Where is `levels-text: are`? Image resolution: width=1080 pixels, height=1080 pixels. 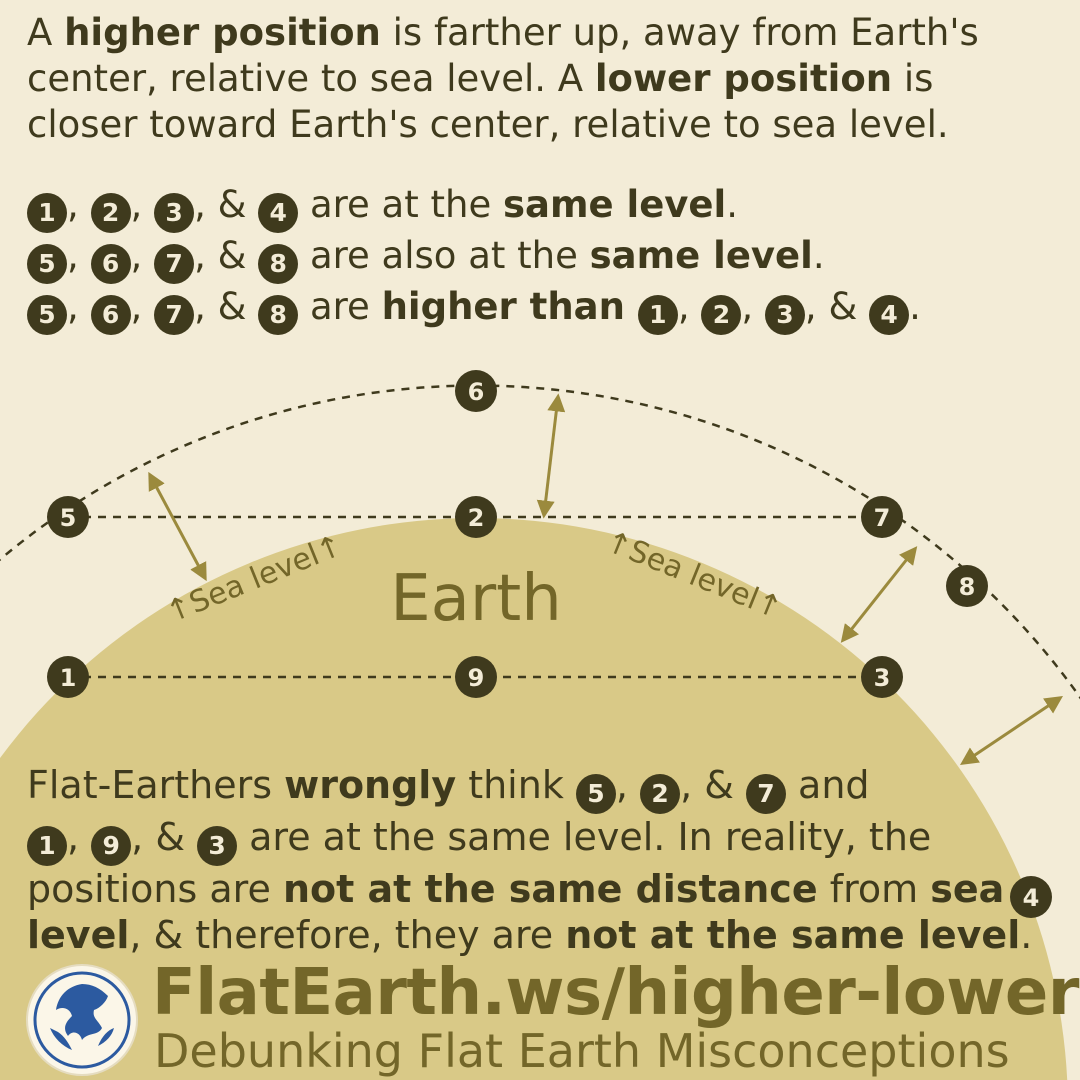 levels-text: are is located at coordinates (340, 306).